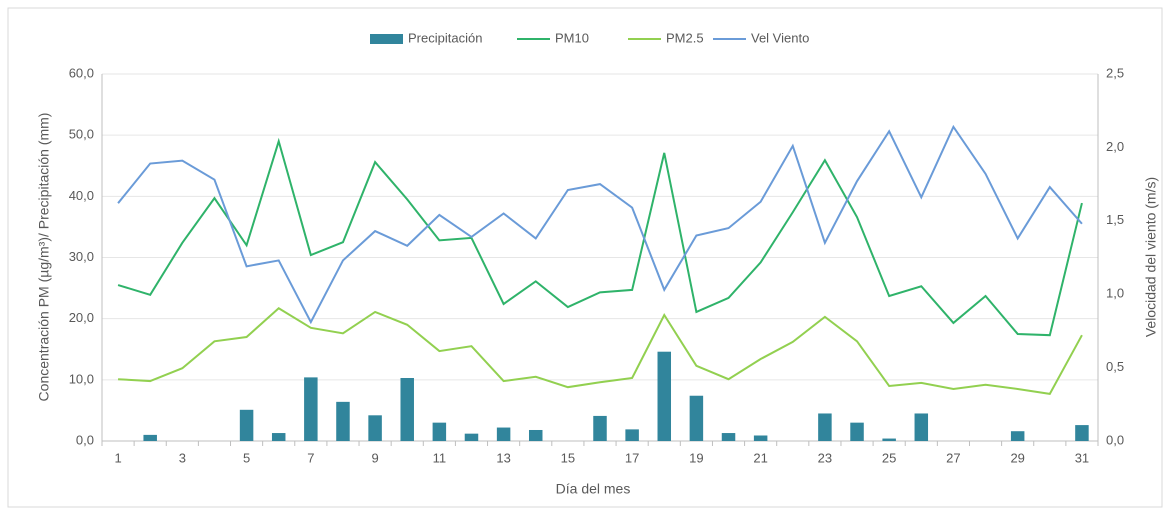  What do you see at coordinates (386, 39) in the screenshot?
I see `legend-swatch` at bounding box center [386, 39].